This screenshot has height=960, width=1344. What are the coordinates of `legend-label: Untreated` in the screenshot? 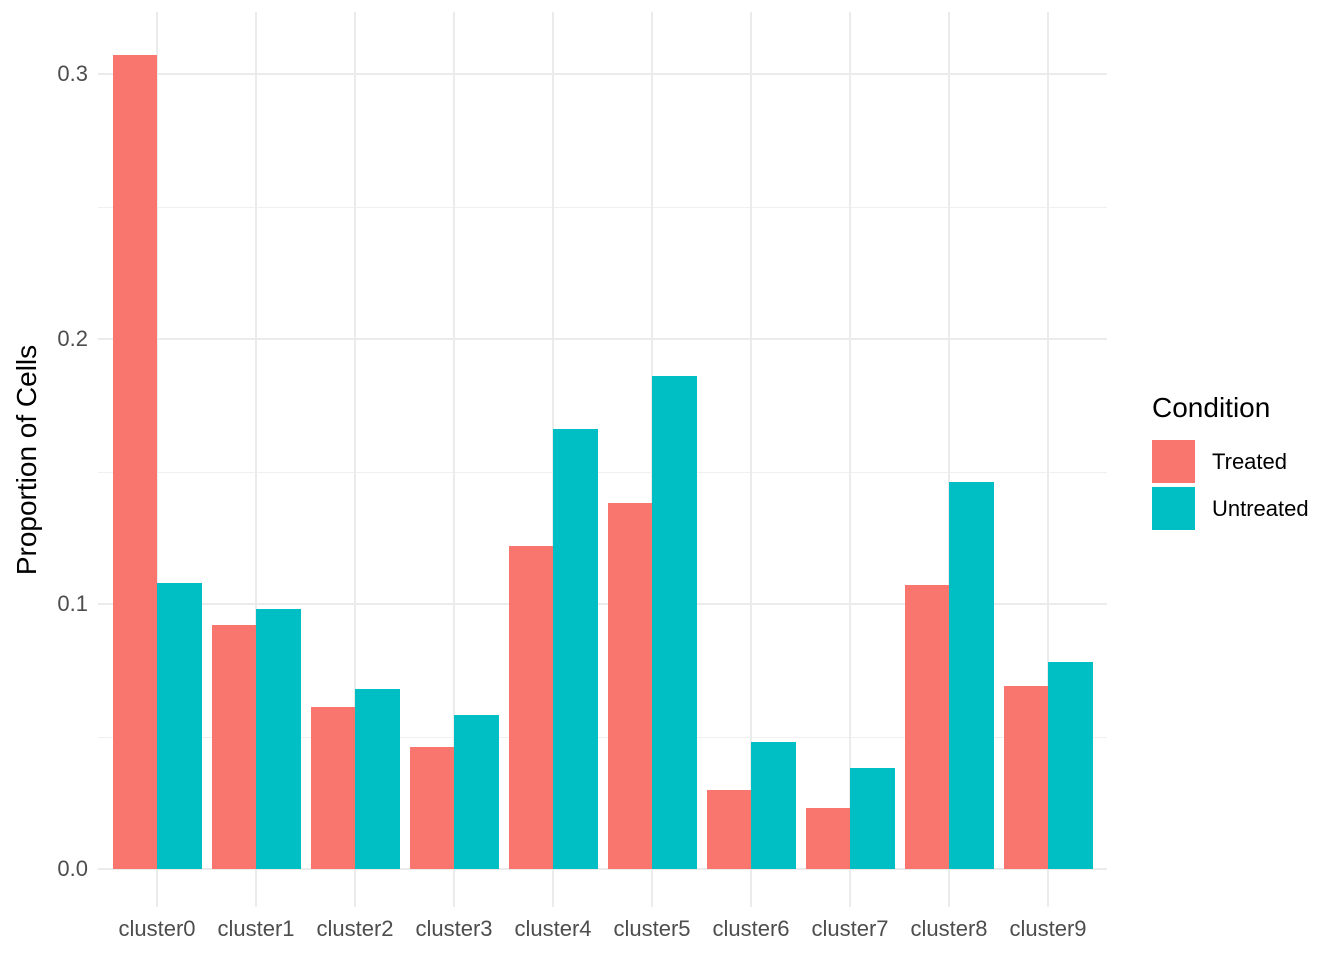 It's located at (1260, 508).